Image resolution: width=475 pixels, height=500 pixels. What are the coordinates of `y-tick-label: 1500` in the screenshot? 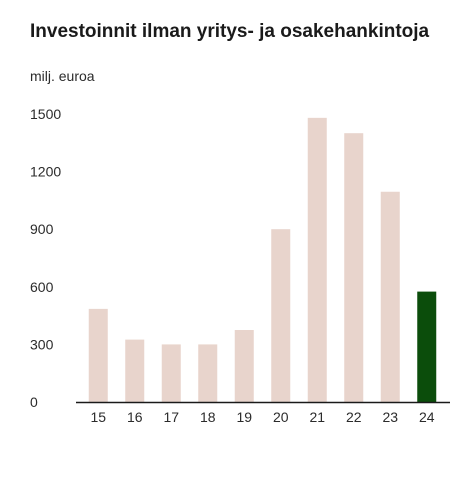 It's located at (45, 114).